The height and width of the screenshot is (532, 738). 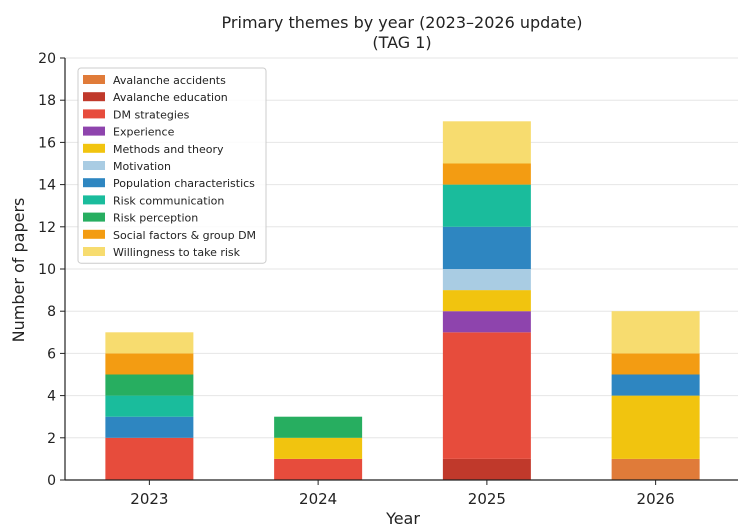 I want to click on x-tick-label: 2026, so click(x=656, y=499).